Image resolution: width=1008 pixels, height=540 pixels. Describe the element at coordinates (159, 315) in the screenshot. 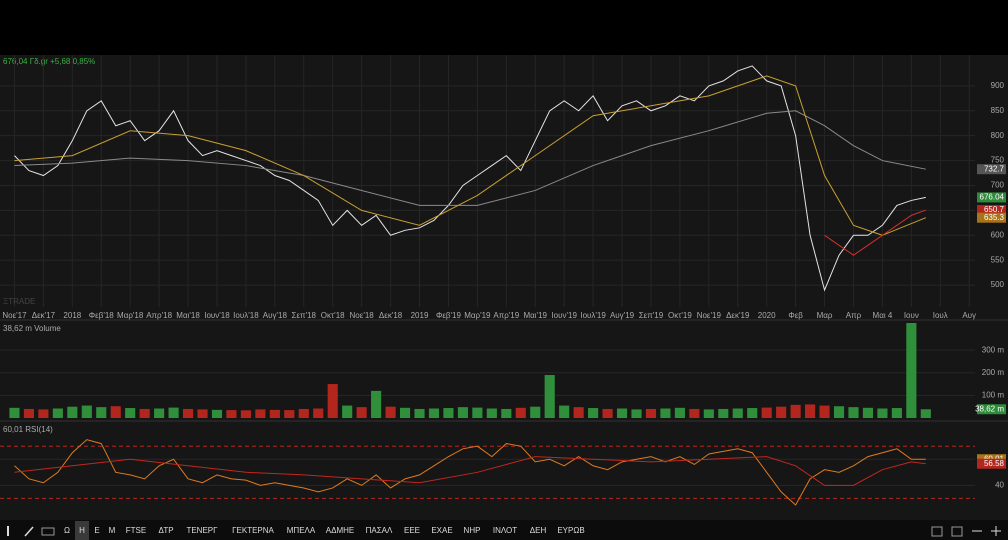

I see `x-tick-label: Απρ'18` at that location.